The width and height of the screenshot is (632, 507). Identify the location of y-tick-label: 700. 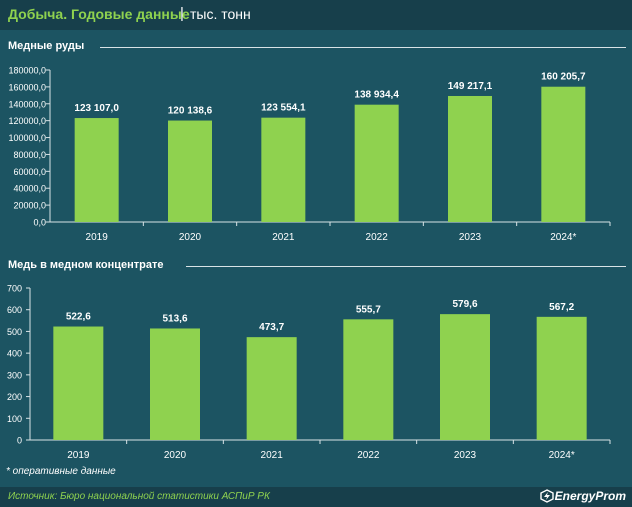
(14, 289).